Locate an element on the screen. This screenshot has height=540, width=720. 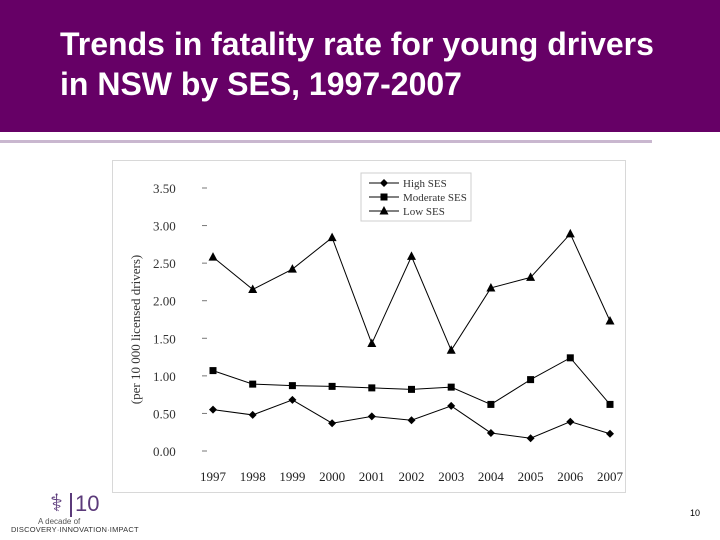
x-tick-label: 2000 is located at coordinates (332, 476).